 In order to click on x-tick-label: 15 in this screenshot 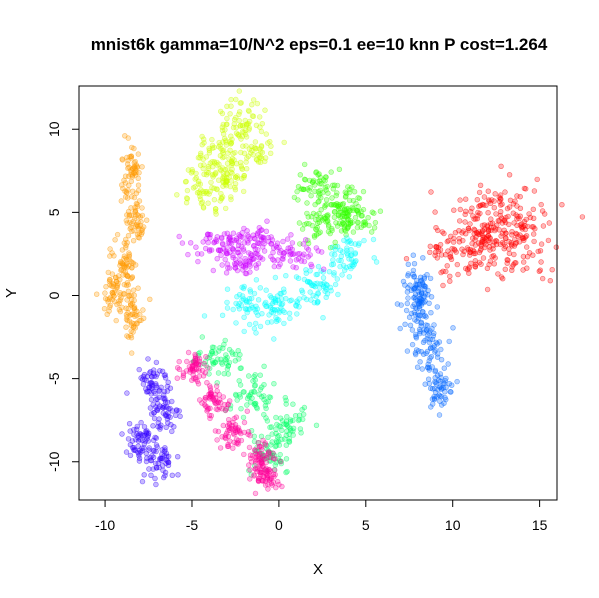, I will do `click(540, 525)`.